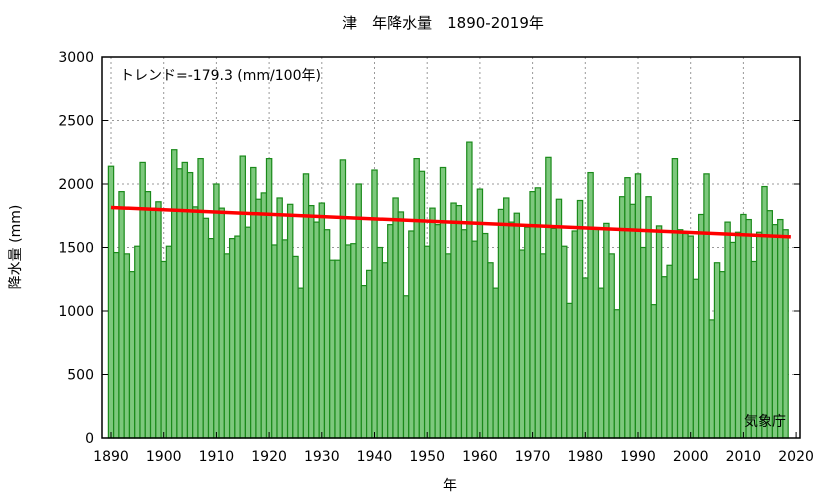 This screenshot has height=498, width=833. I want to click on y-tick-label: 1500, so click(76, 249).